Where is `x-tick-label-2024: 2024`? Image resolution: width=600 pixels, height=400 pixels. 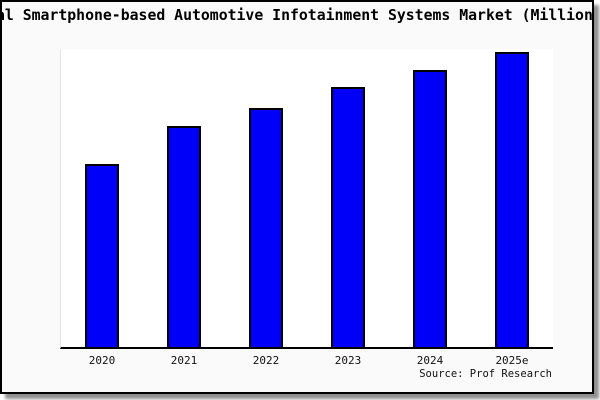
x-tick-label-2024: 2024 is located at coordinates (430, 360).